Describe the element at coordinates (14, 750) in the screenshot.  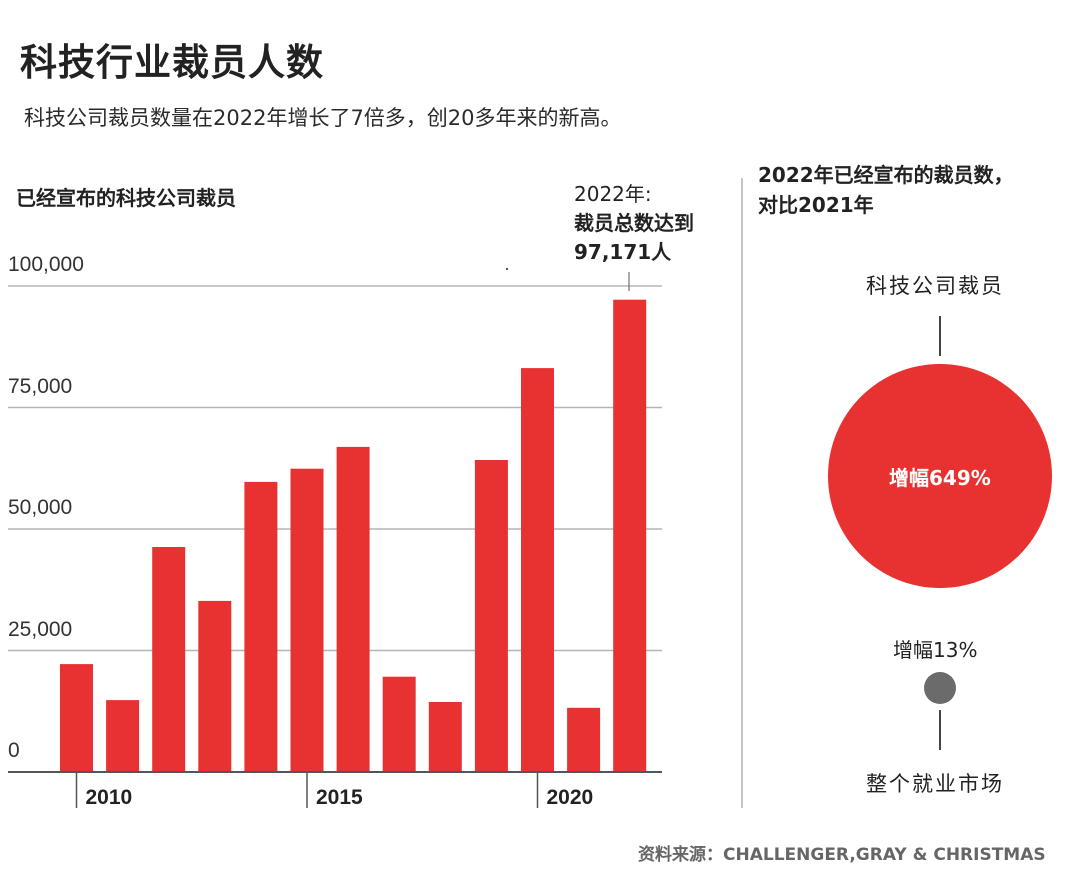
I see `y-tick-label: 0` at that location.